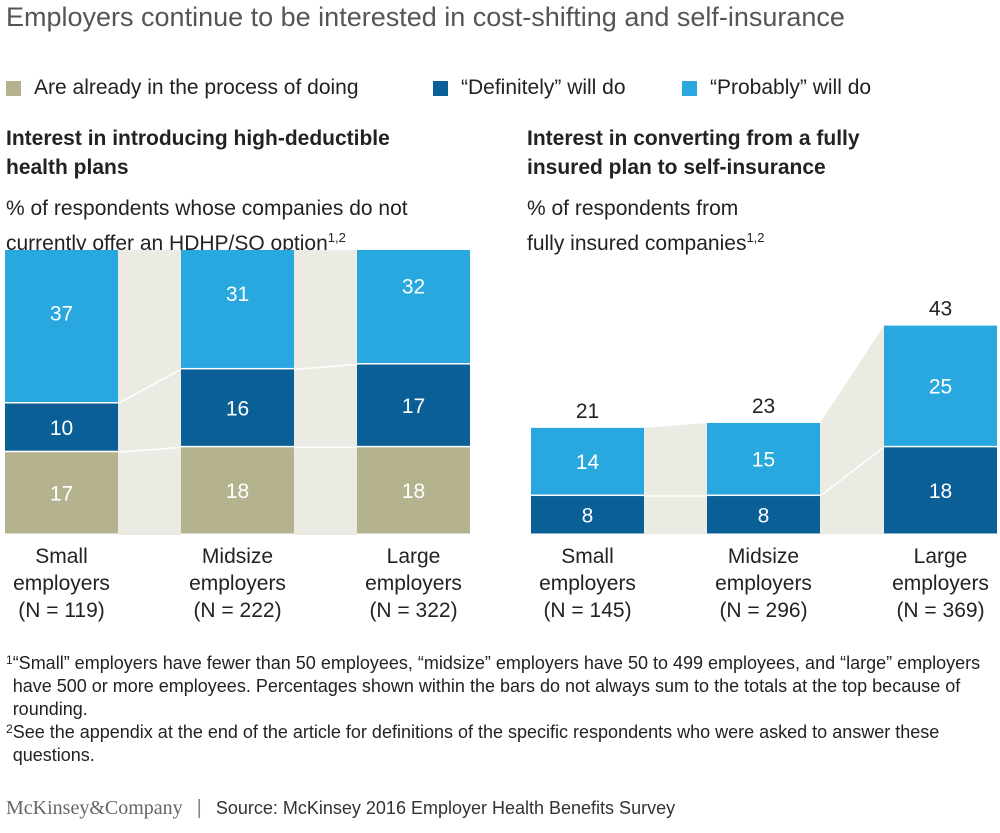  I want to click on bar-self-insurance-small-definitely, so click(587, 515).